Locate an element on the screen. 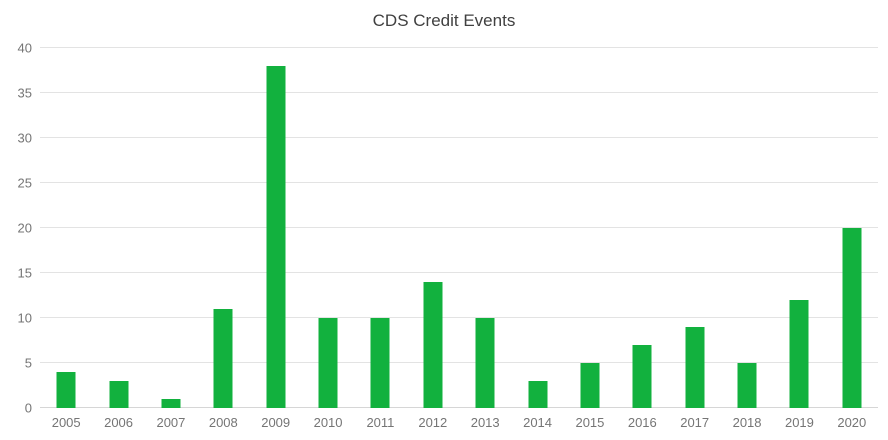 This screenshot has width=888, height=440. bar-group: 2020 is located at coordinates (852, 238).